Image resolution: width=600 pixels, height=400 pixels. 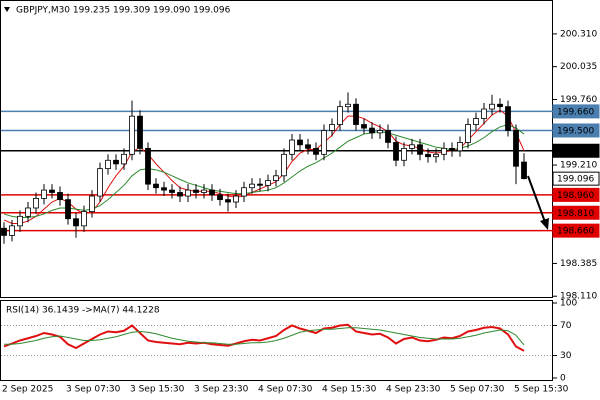 I want to click on x-tick-label: 5 Sep 15:30, so click(x=541, y=390).